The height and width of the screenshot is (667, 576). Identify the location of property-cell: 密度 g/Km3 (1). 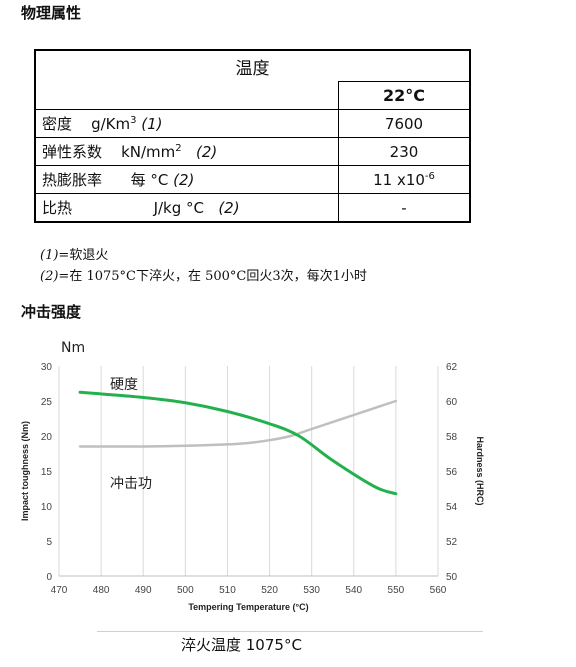
(186, 123).